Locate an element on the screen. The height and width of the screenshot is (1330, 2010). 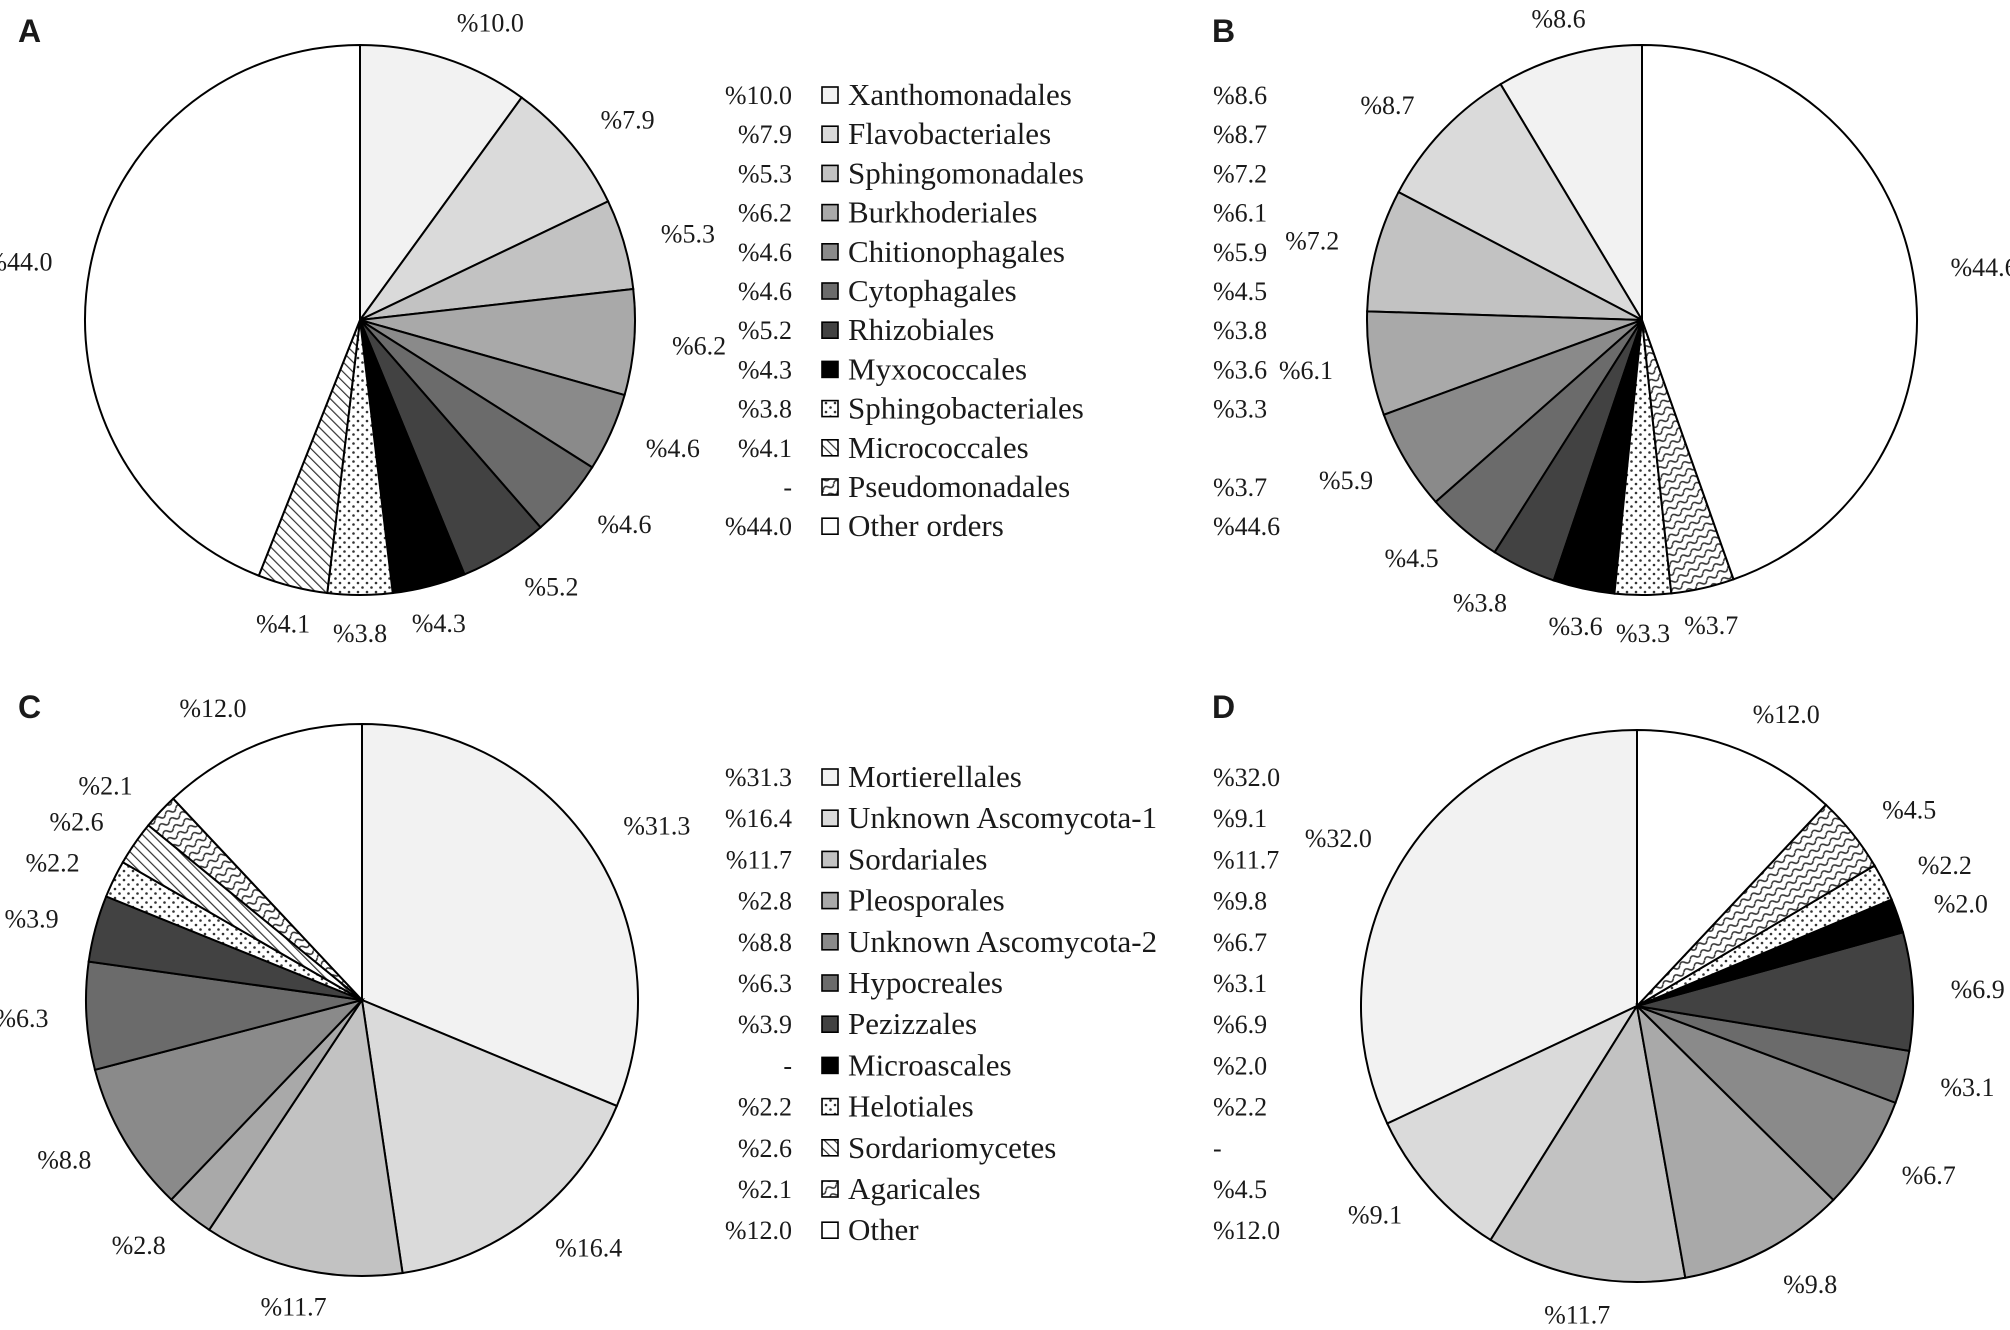
legend-right-value-unknown-ascomycota-1: %9.1 is located at coordinates (1240, 818).